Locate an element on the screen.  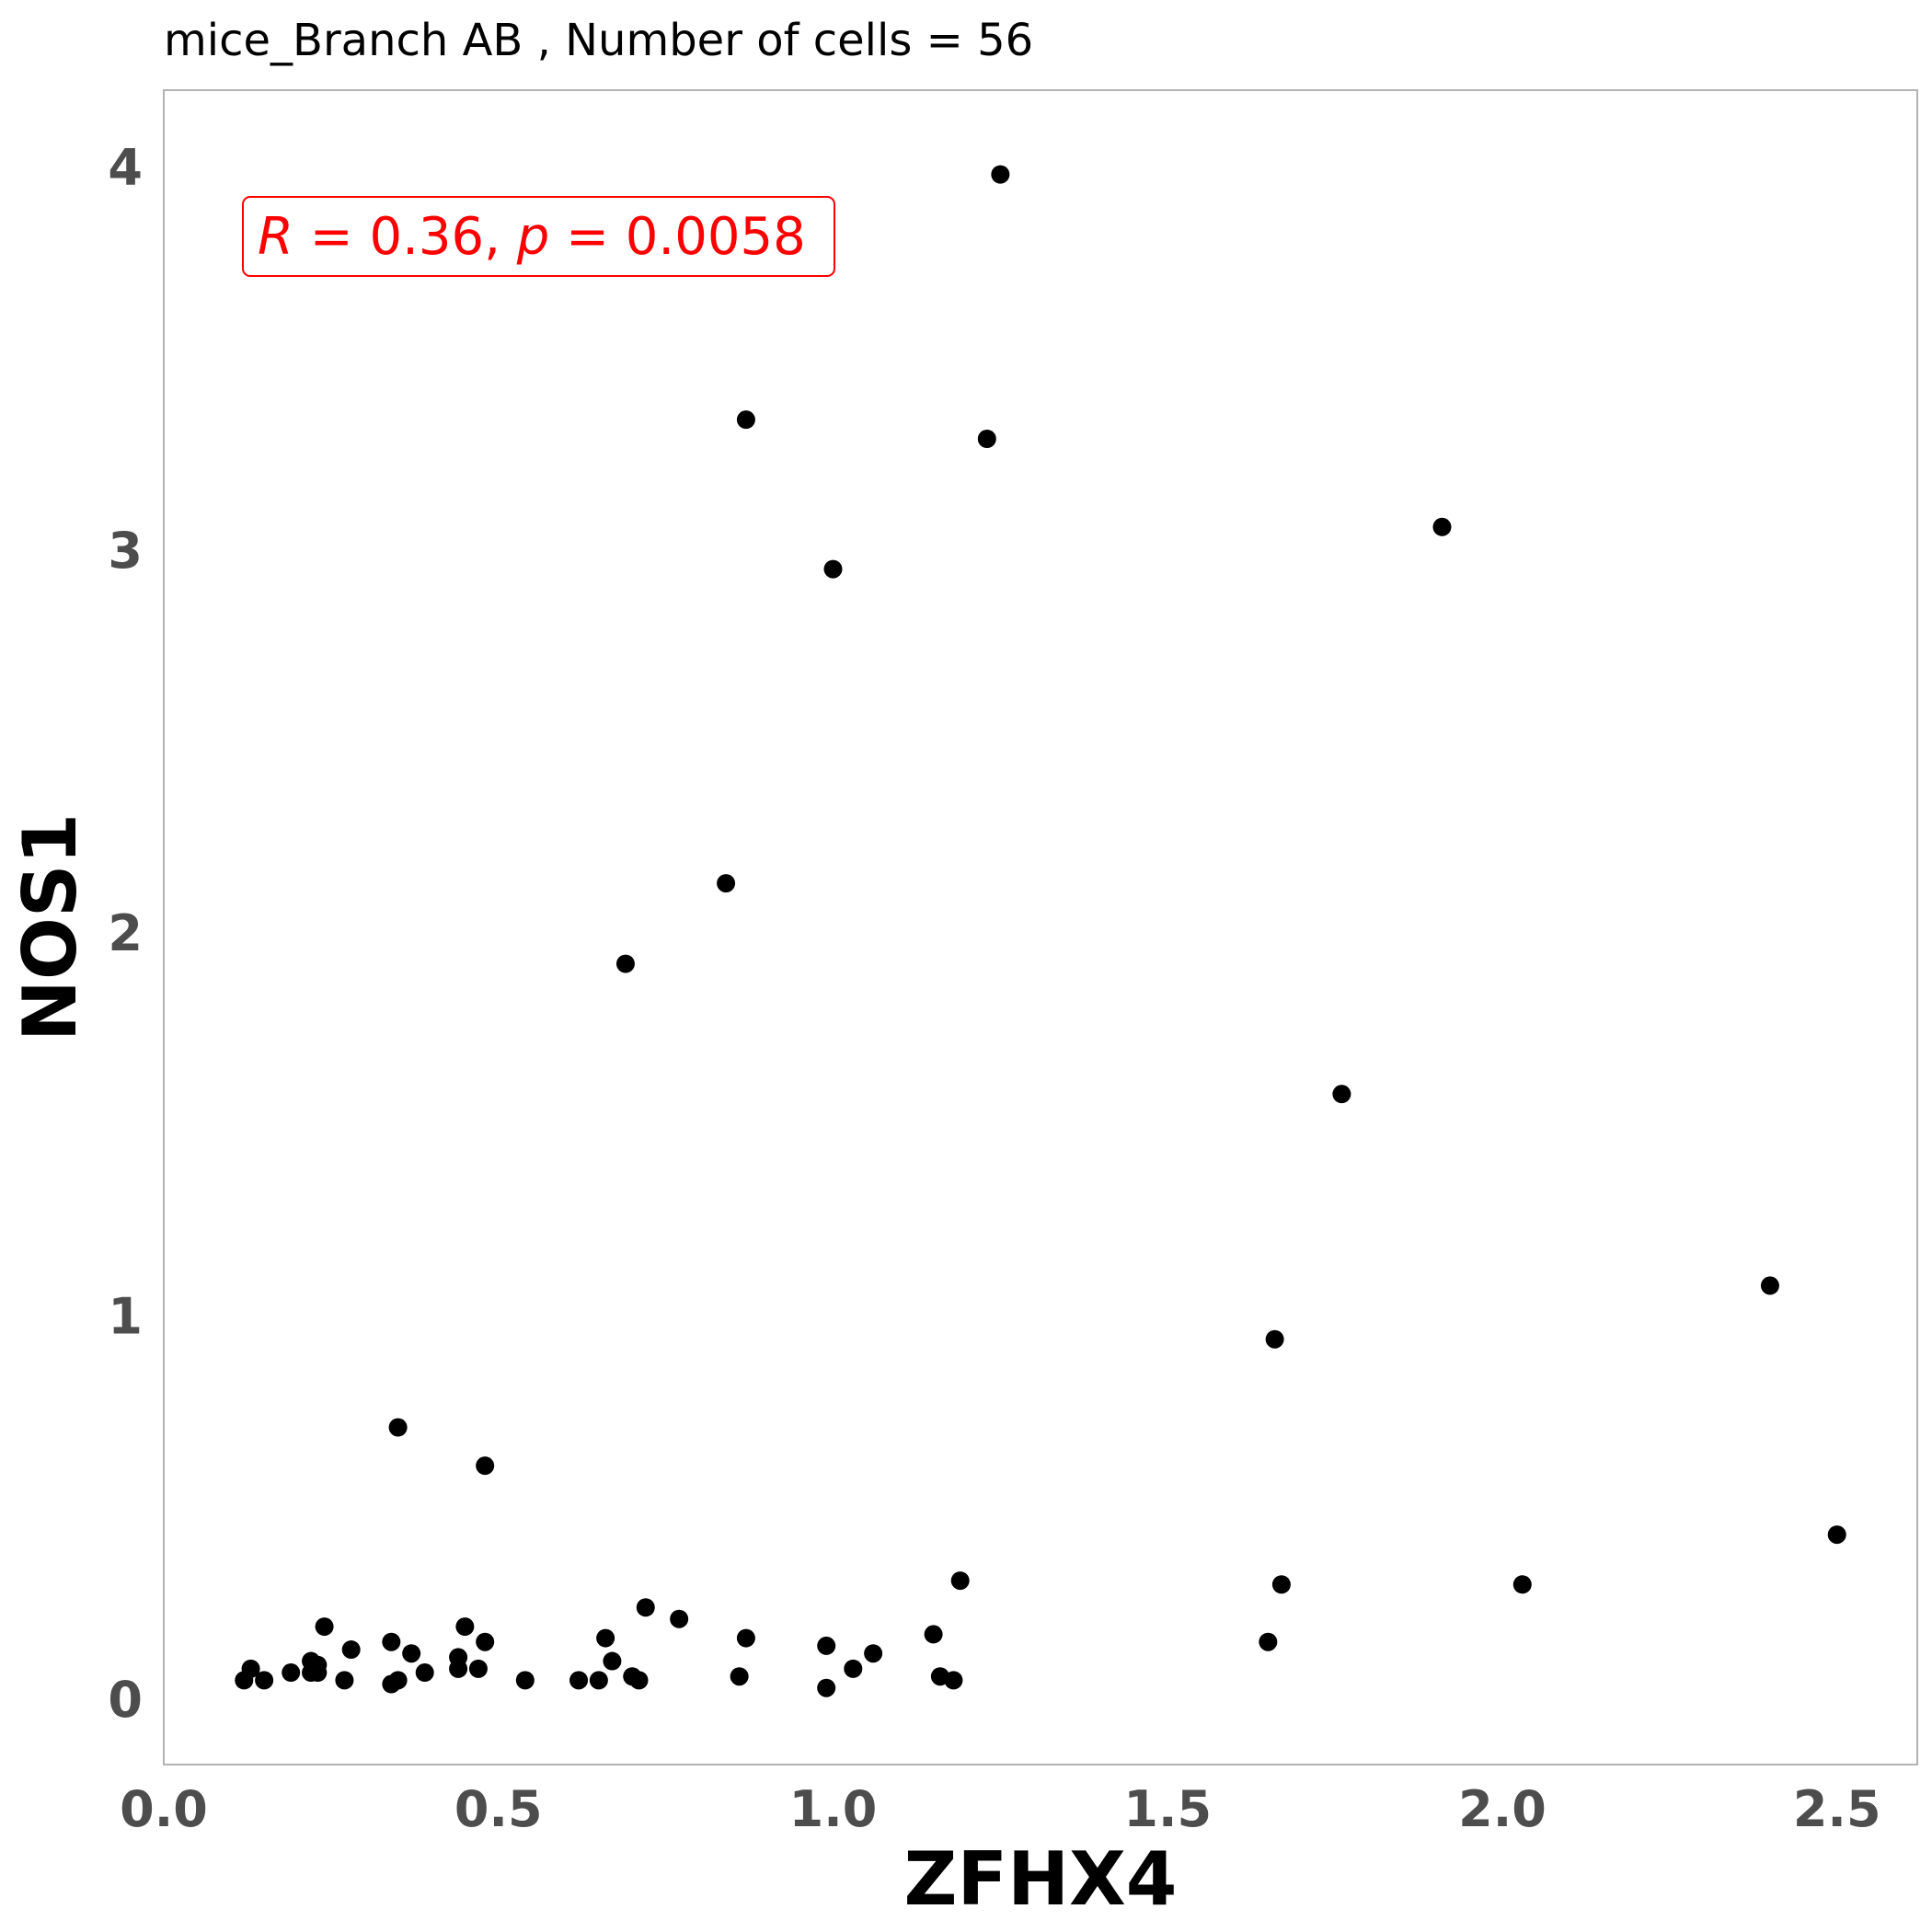
correlation-annotation: R = 0.36, p = 0.0058 is located at coordinates (538, 236).